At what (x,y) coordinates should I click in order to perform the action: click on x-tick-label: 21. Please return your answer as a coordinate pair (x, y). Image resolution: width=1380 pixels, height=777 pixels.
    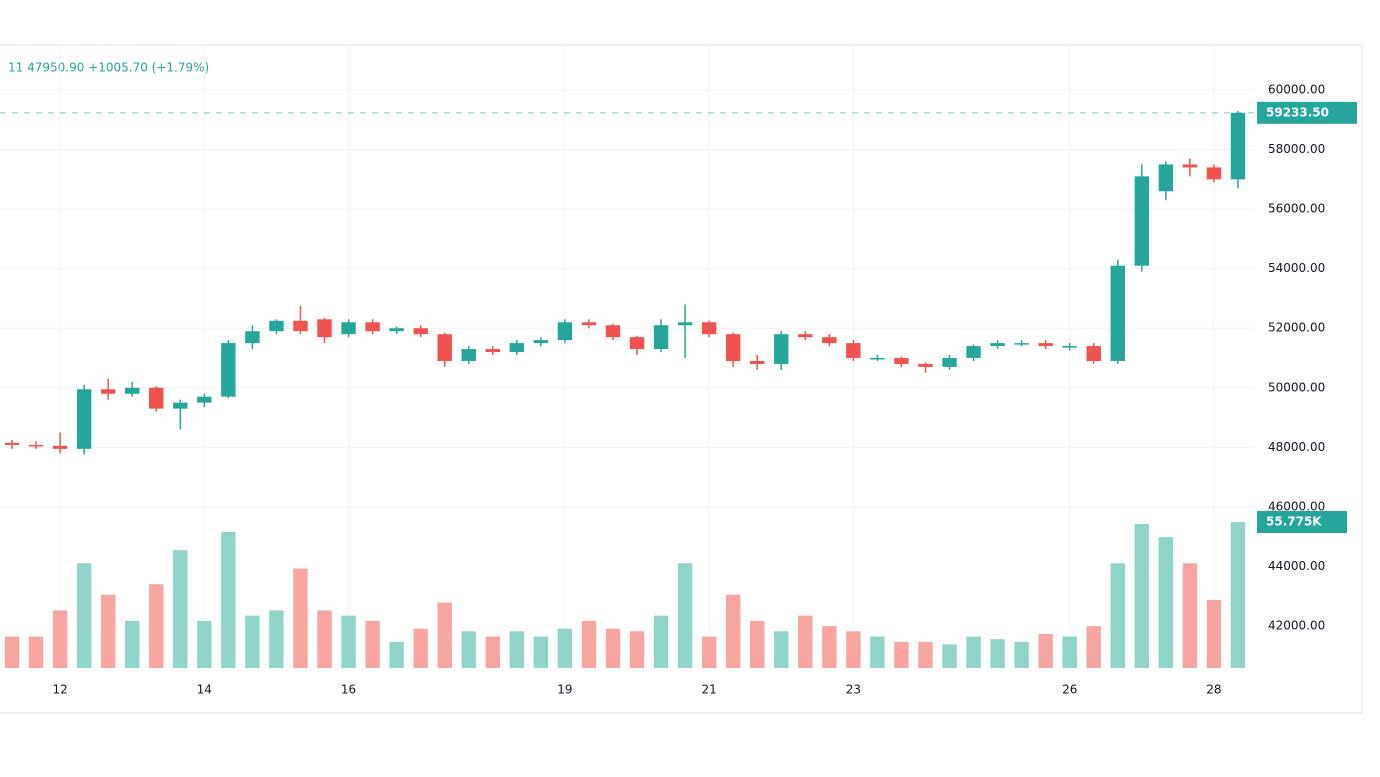
    Looking at the image, I should click on (708, 690).